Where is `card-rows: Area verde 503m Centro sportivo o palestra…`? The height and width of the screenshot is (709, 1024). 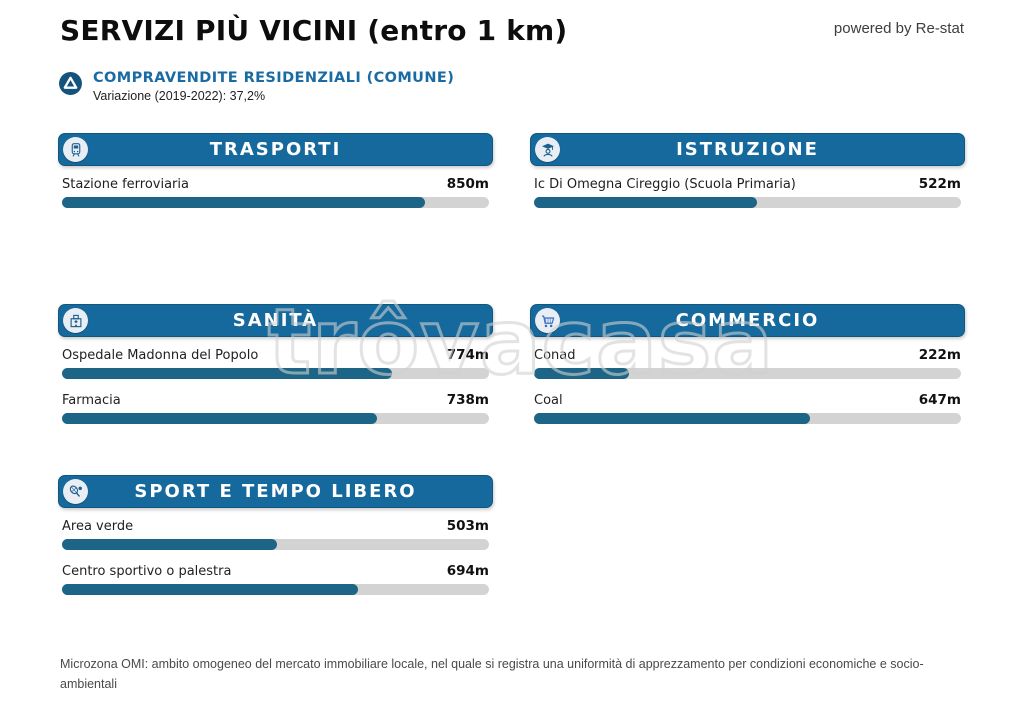
card-rows: Area verde 503m Centro sportivo o palestra… is located at coordinates (275, 551).